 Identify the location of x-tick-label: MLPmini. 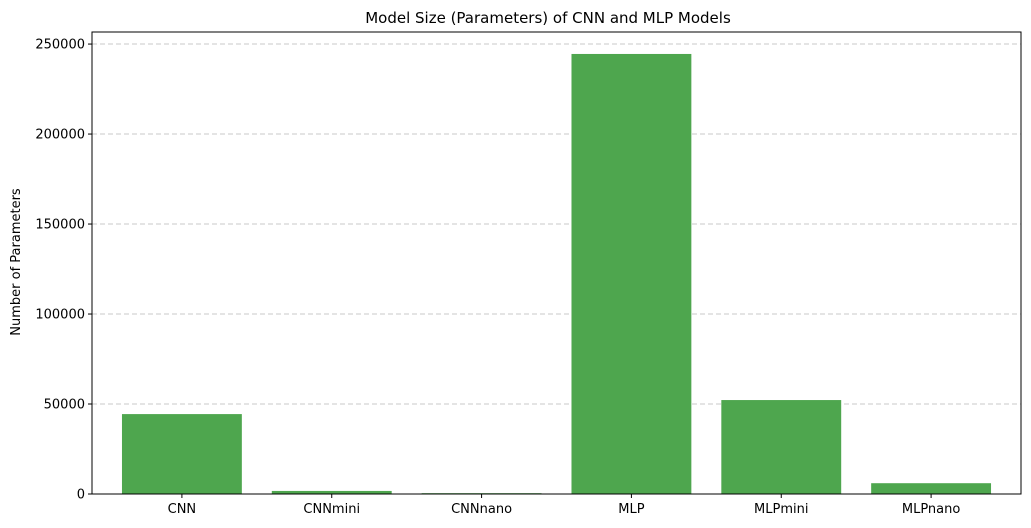
(781, 509).